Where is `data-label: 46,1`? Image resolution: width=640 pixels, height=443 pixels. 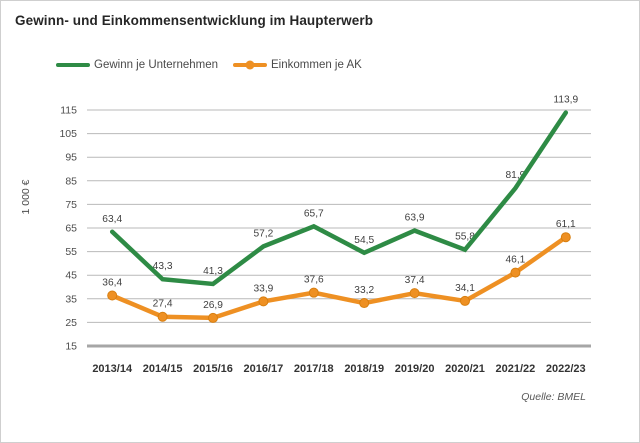 data-label: 46,1 is located at coordinates (515, 260).